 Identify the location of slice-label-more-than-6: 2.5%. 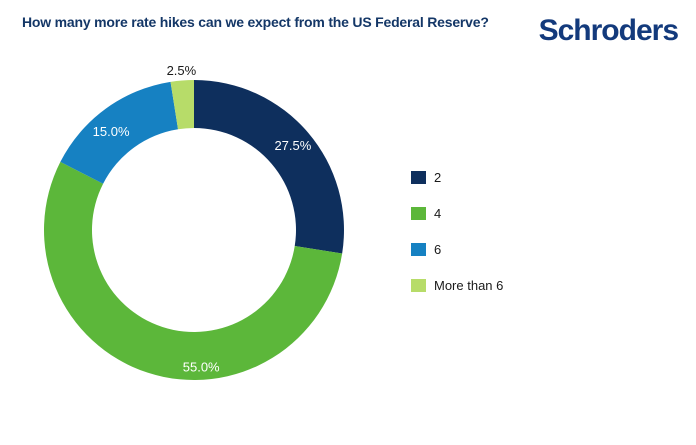
(182, 70).